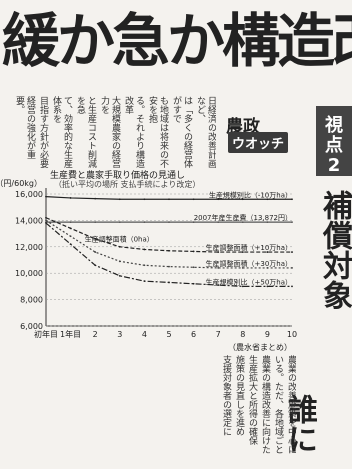  Describe the element at coordinates (29, 273) in the screenshot. I see `y-tick-label: 10,000` at that location.